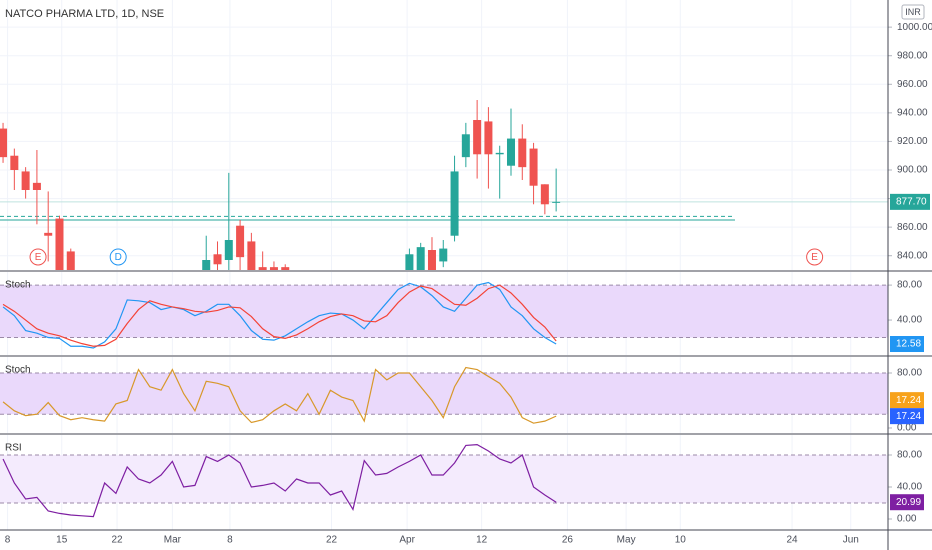  I want to click on pane-title: NATCO PHARMA LTD, 1D, NSE, so click(84, 14).